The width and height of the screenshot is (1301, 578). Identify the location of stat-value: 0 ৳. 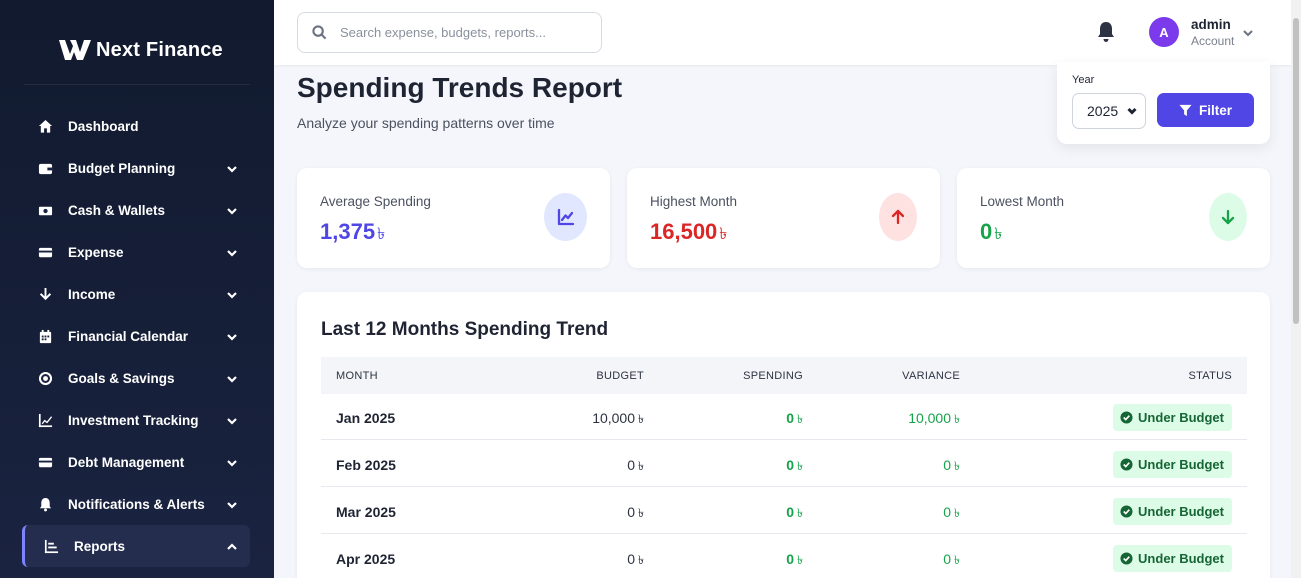
(991, 233).